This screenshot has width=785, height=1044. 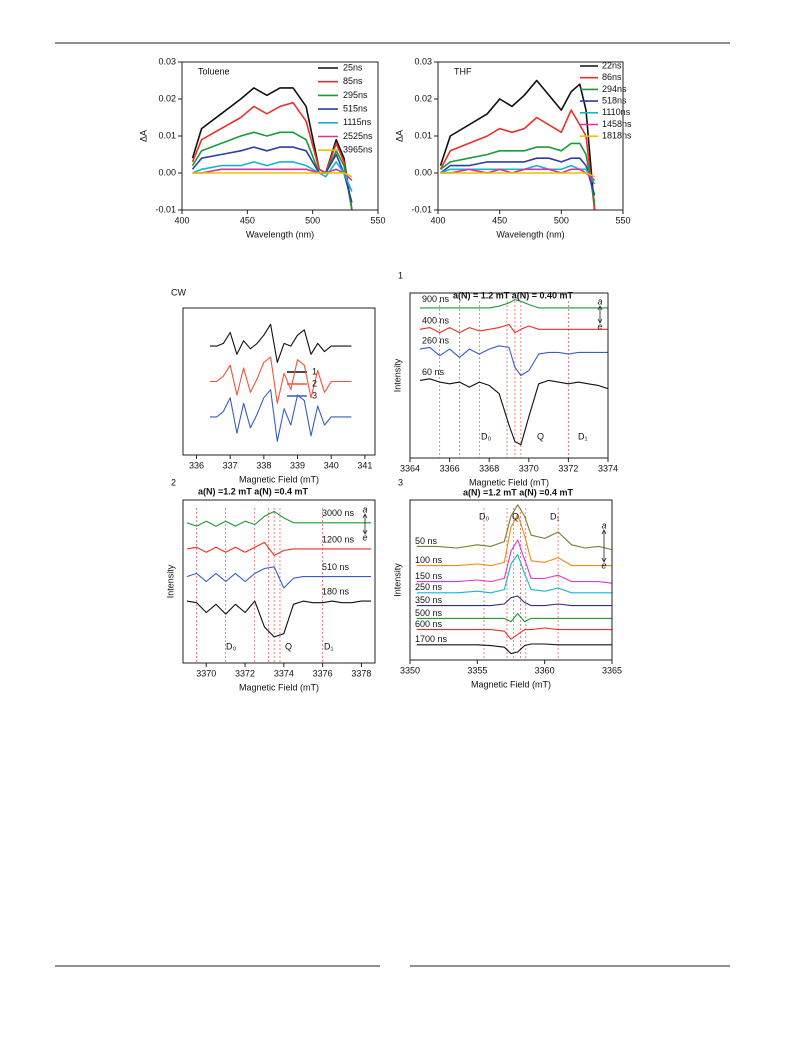 What do you see at coordinates (429, 560) in the screenshot?
I see `trace-label: 100 ns` at bounding box center [429, 560].